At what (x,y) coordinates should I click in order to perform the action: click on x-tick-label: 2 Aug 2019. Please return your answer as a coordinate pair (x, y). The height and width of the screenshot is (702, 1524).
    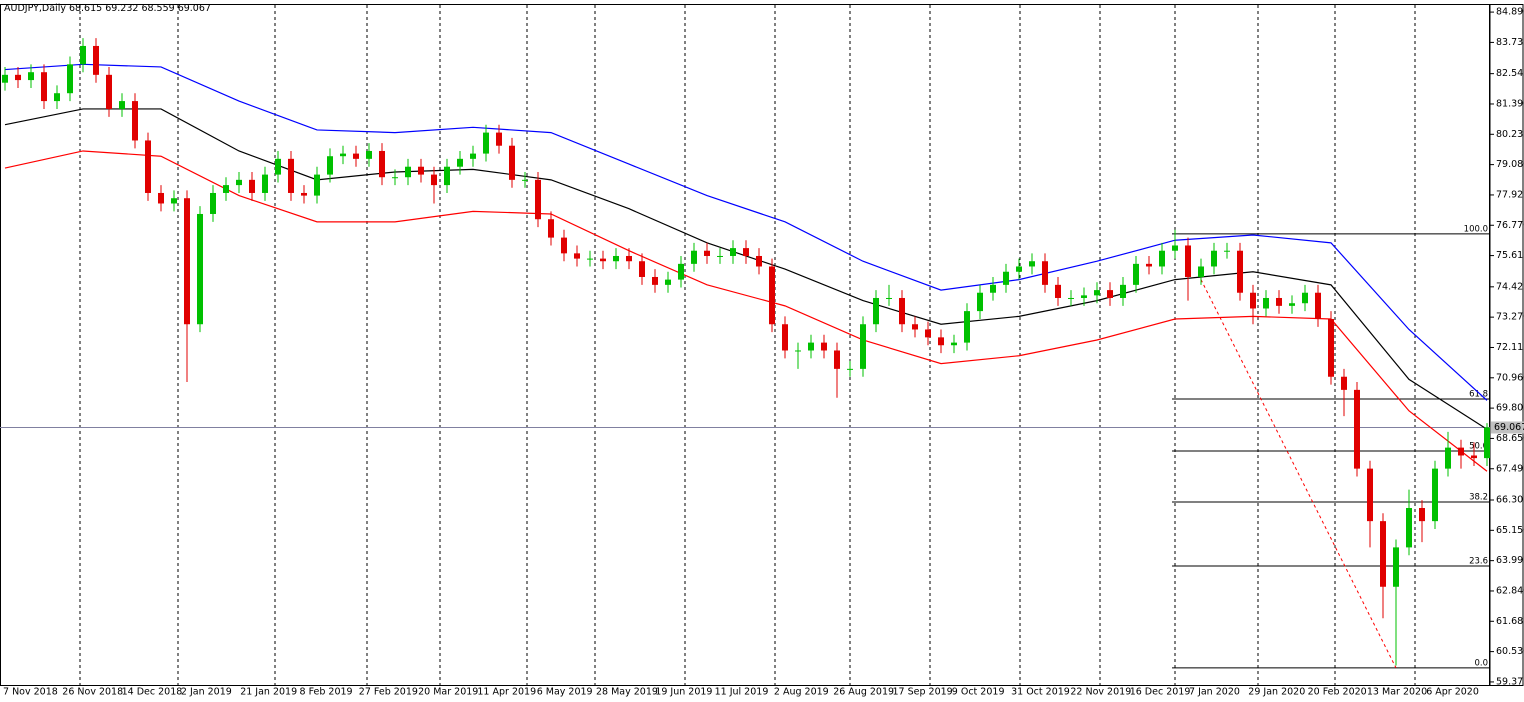
    Looking at the image, I should click on (801, 692).